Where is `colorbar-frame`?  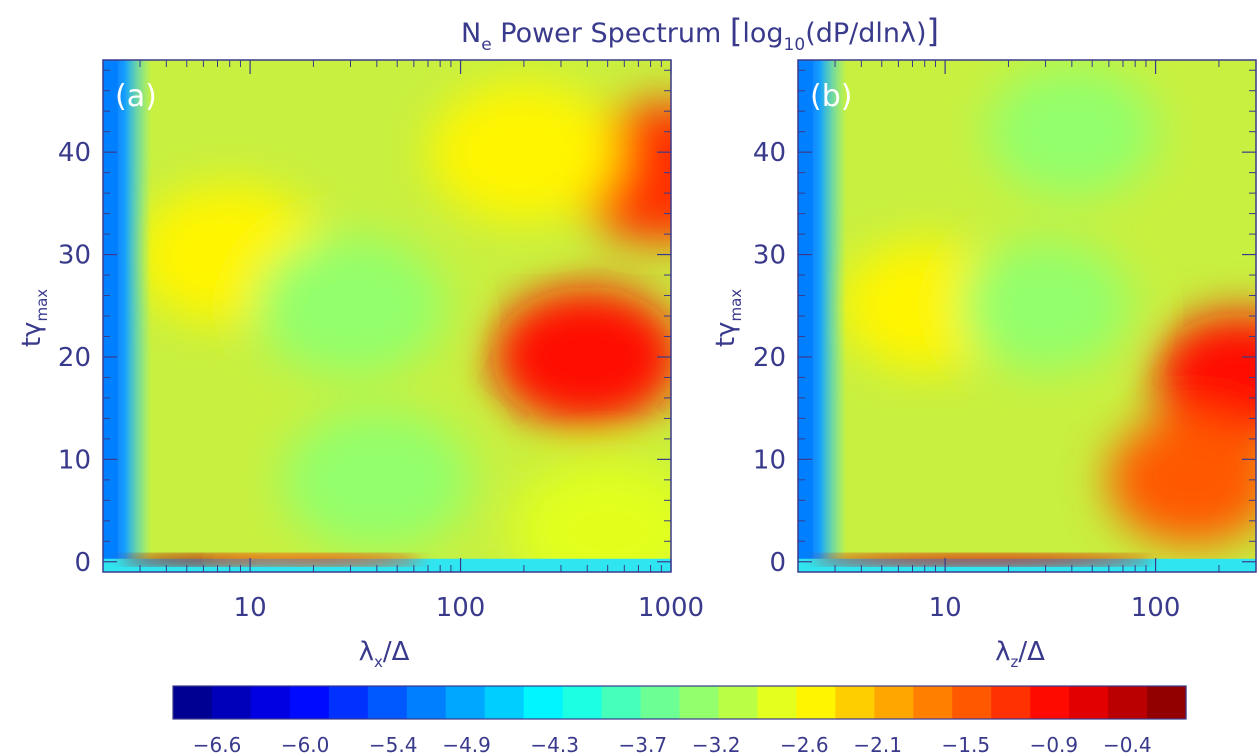
colorbar-frame is located at coordinates (679, 702).